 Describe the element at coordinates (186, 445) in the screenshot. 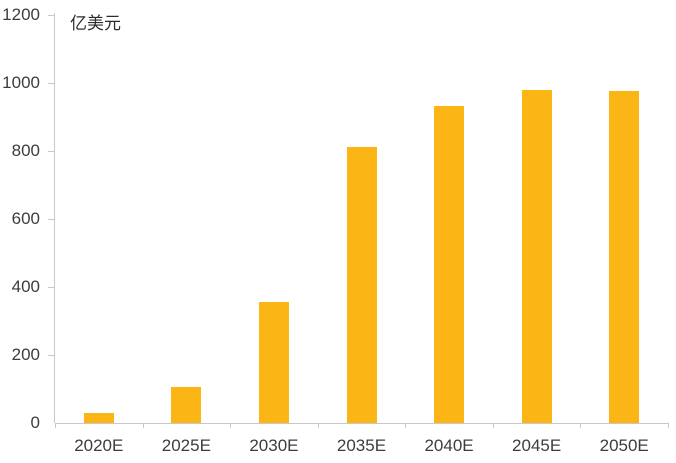

I see `x-tick-label: 2025E` at that location.